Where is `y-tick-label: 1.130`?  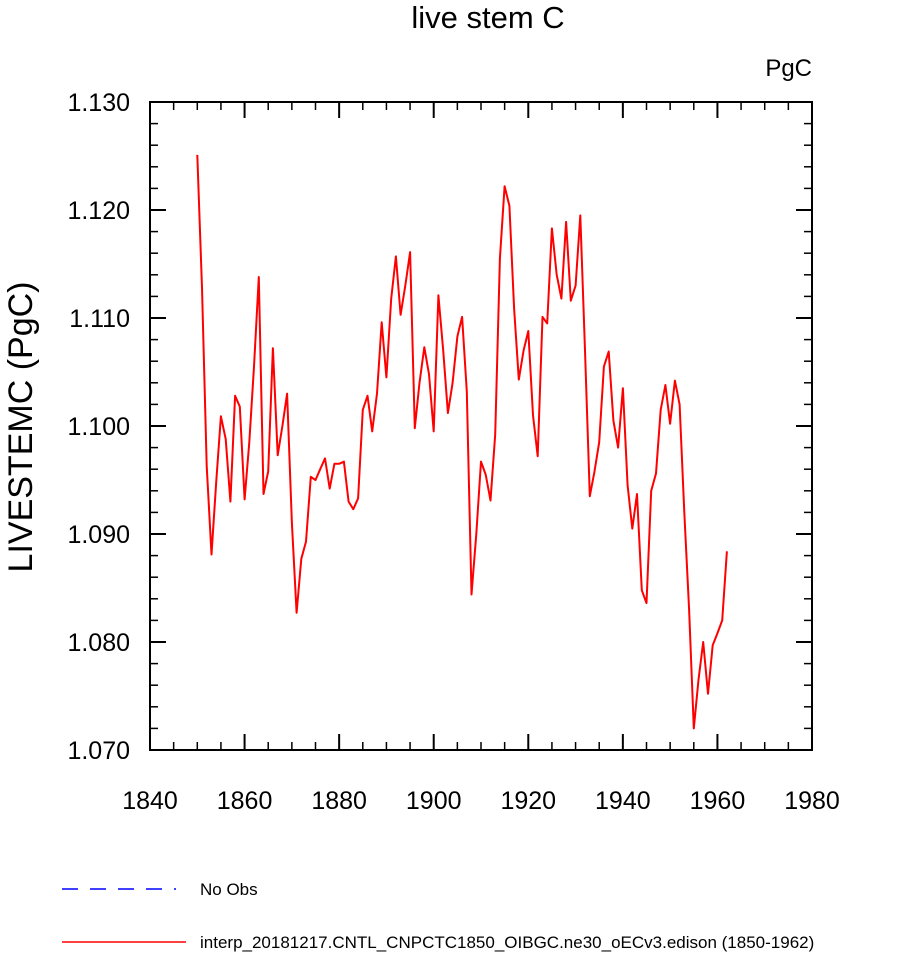
y-tick-label: 1.130 is located at coordinates (98, 103).